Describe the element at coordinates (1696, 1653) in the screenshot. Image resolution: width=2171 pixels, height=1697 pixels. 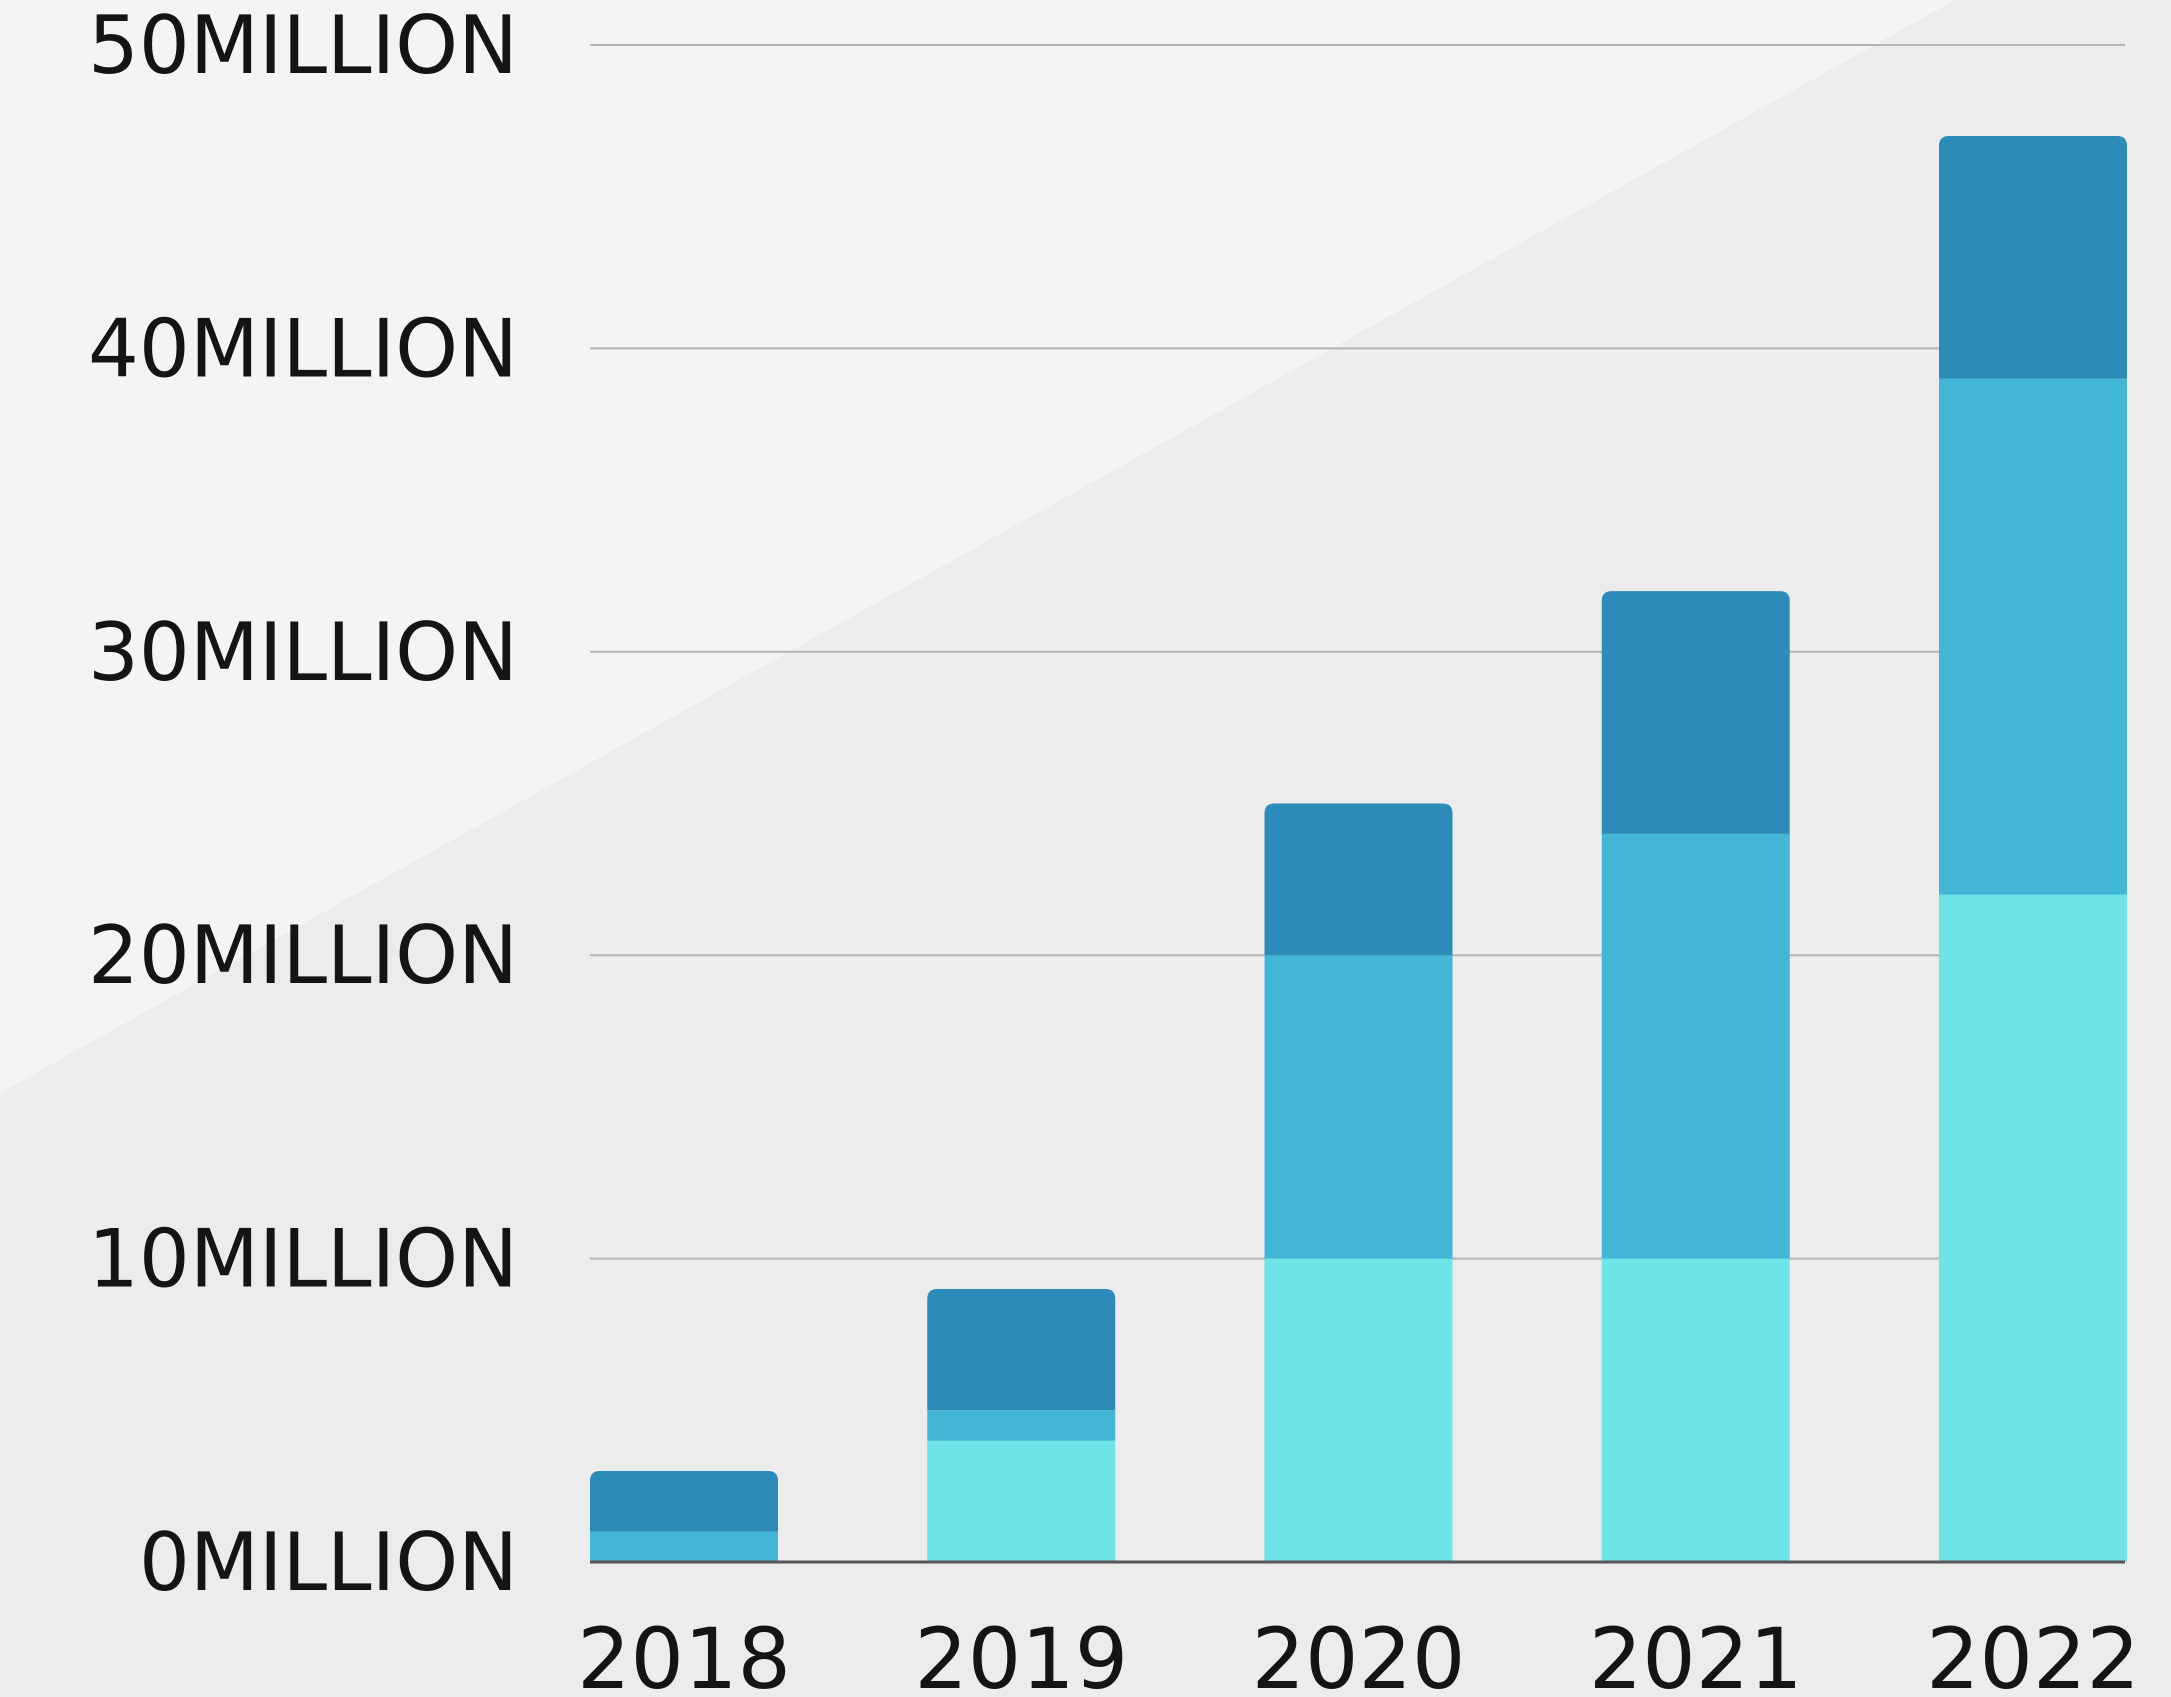
I see `x-tick-label: 2021` at that location.